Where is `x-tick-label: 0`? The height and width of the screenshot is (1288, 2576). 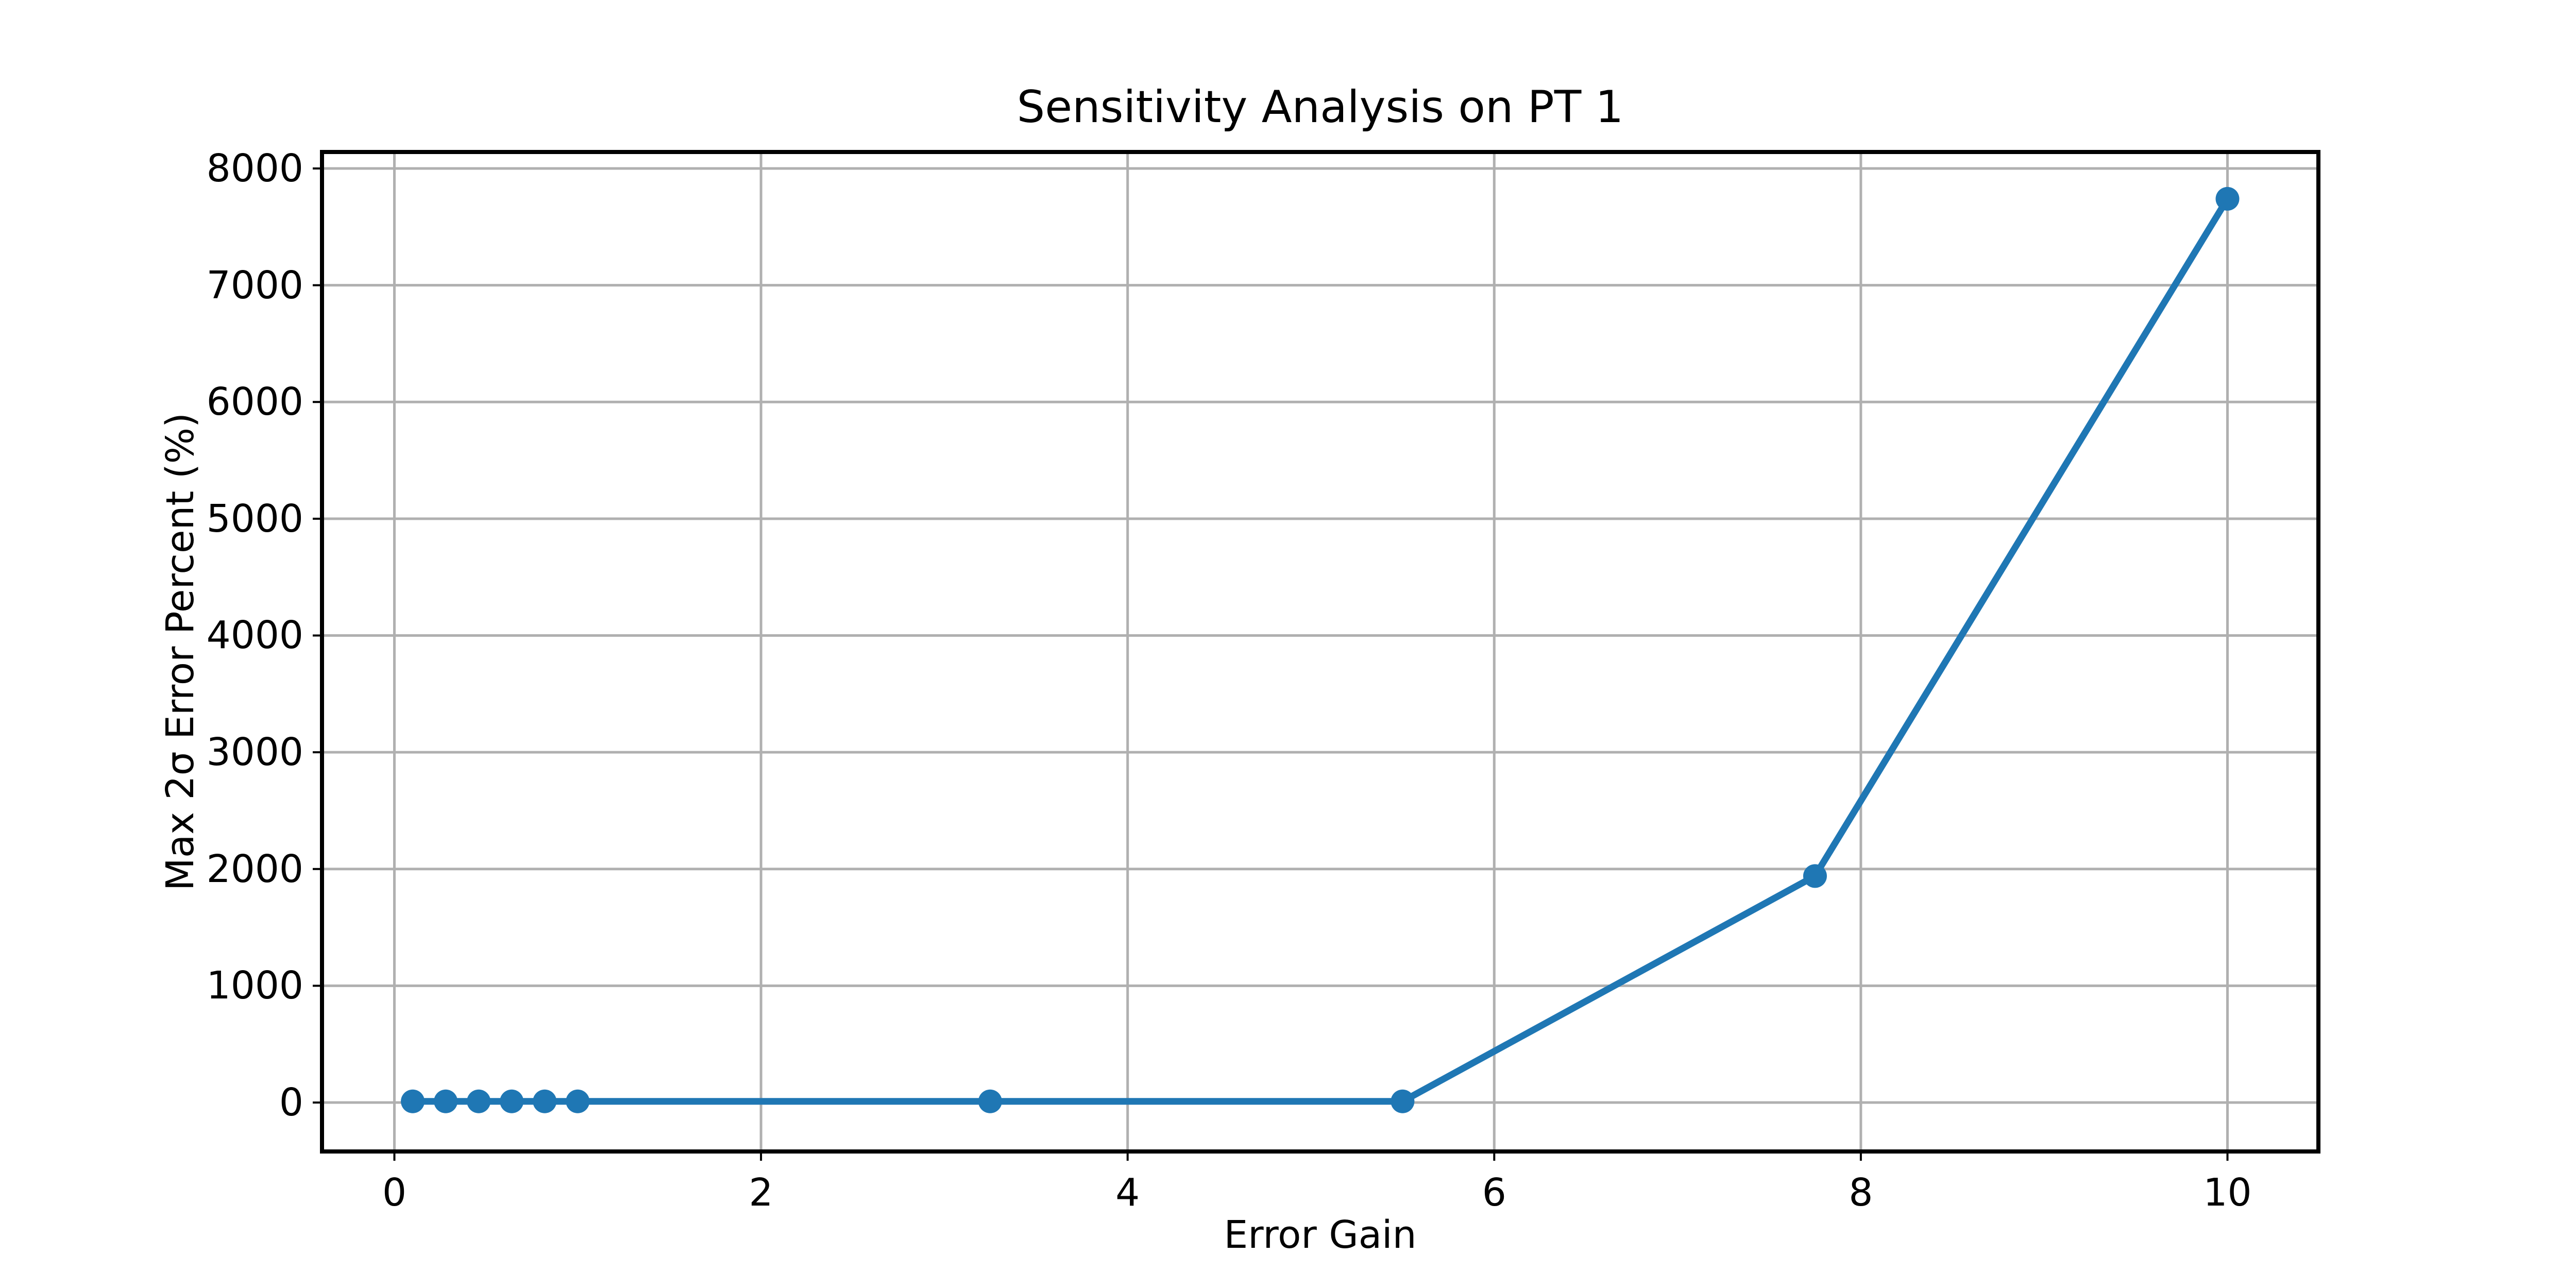 x-tick-label: 0 is located at coordinates (395, 1193).